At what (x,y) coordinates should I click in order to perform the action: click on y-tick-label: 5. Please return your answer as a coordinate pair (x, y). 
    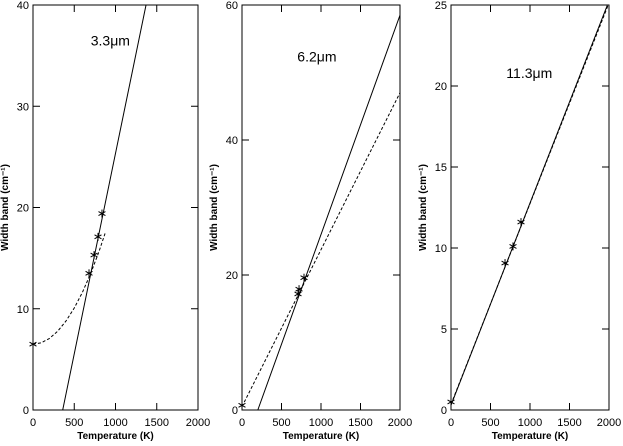
    Looking at the image, I should click on (444, 330).